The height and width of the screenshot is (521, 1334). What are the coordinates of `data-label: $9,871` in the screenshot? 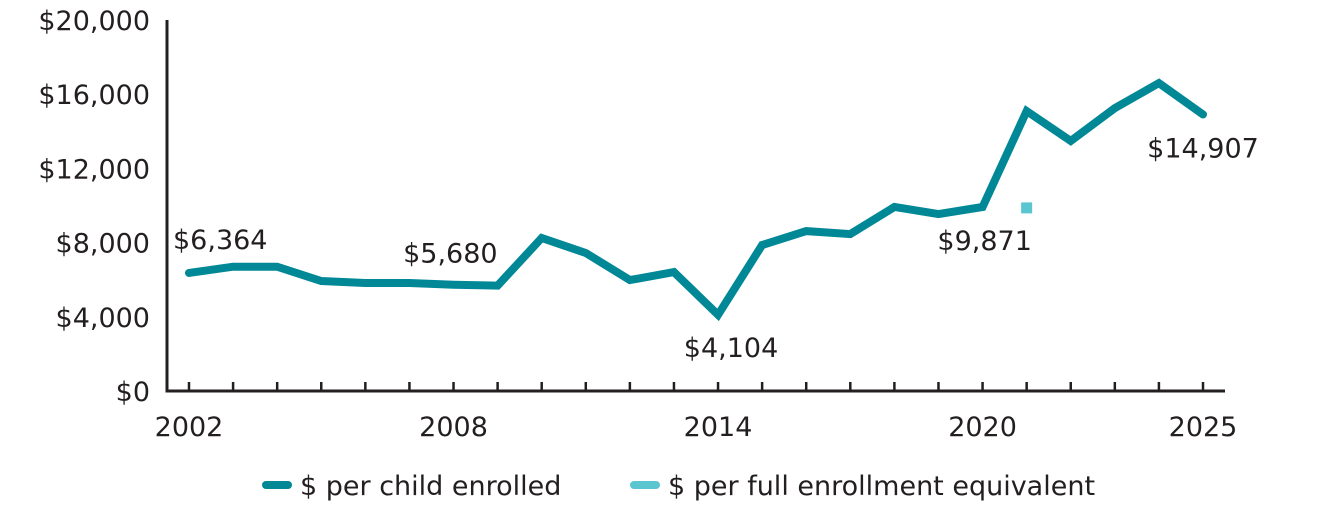 It's located at (984, 241).